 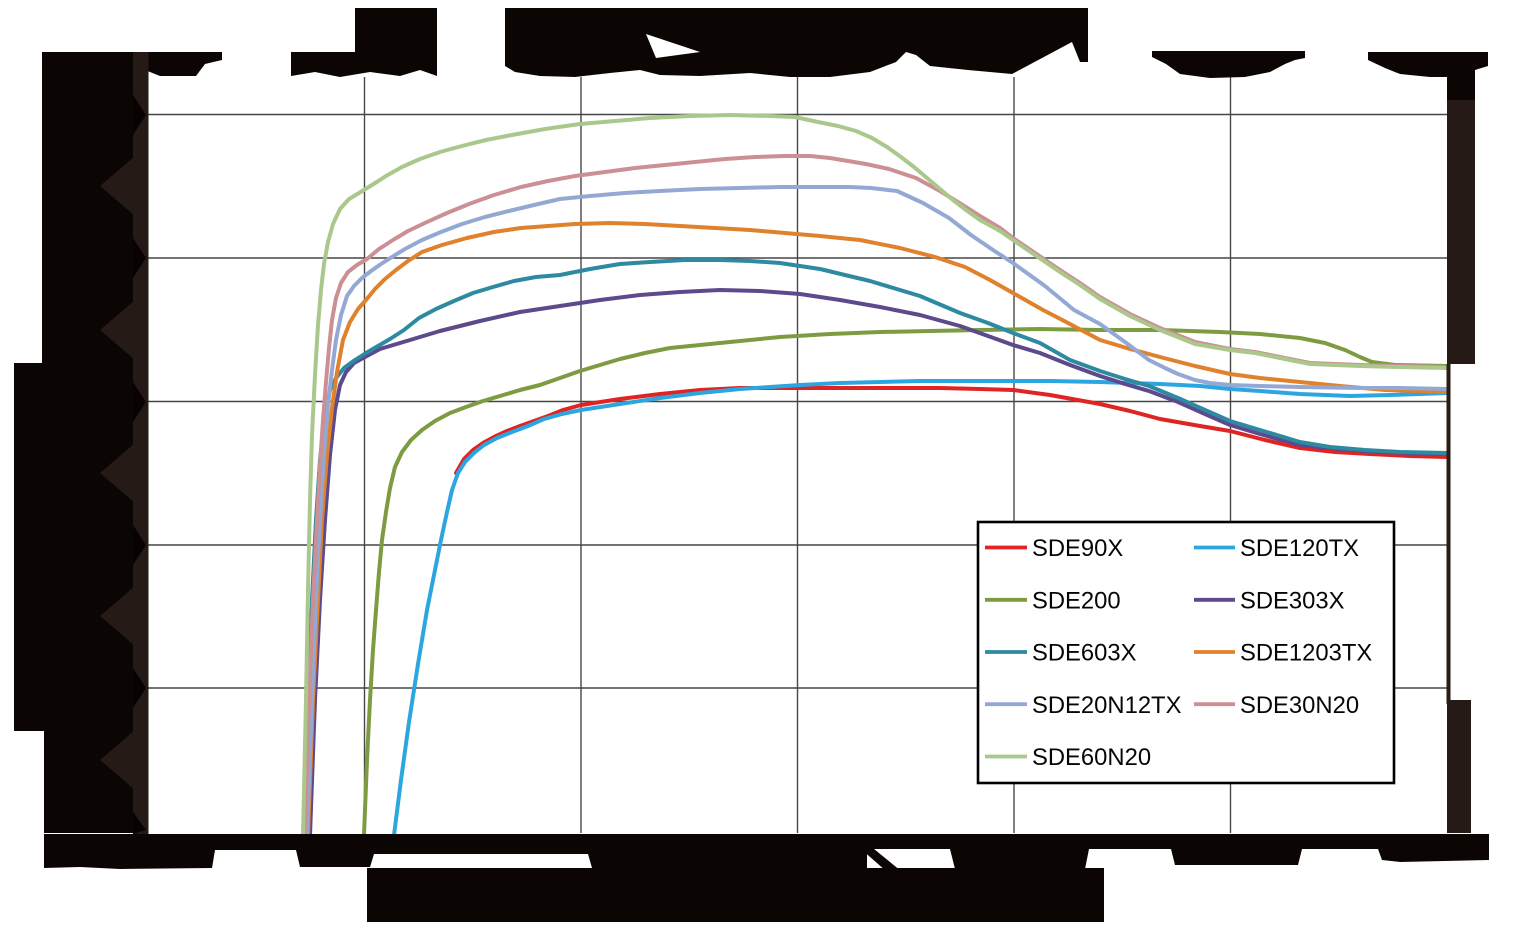 What do you see at coordinates (1306, 653) in the screenshot?
I see `svg-text: SDE1203TX` at bounding box center [1306, 653].